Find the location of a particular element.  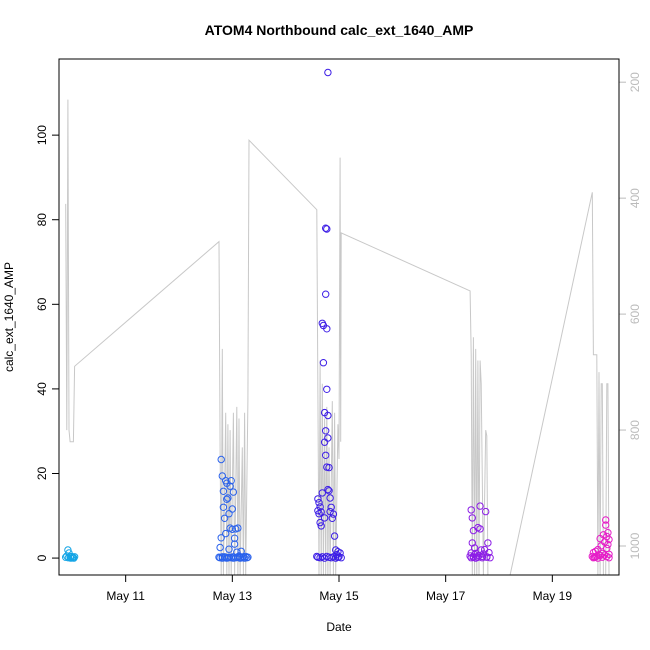

y2-tick-label: 800 is located at coordinates (635, 430).